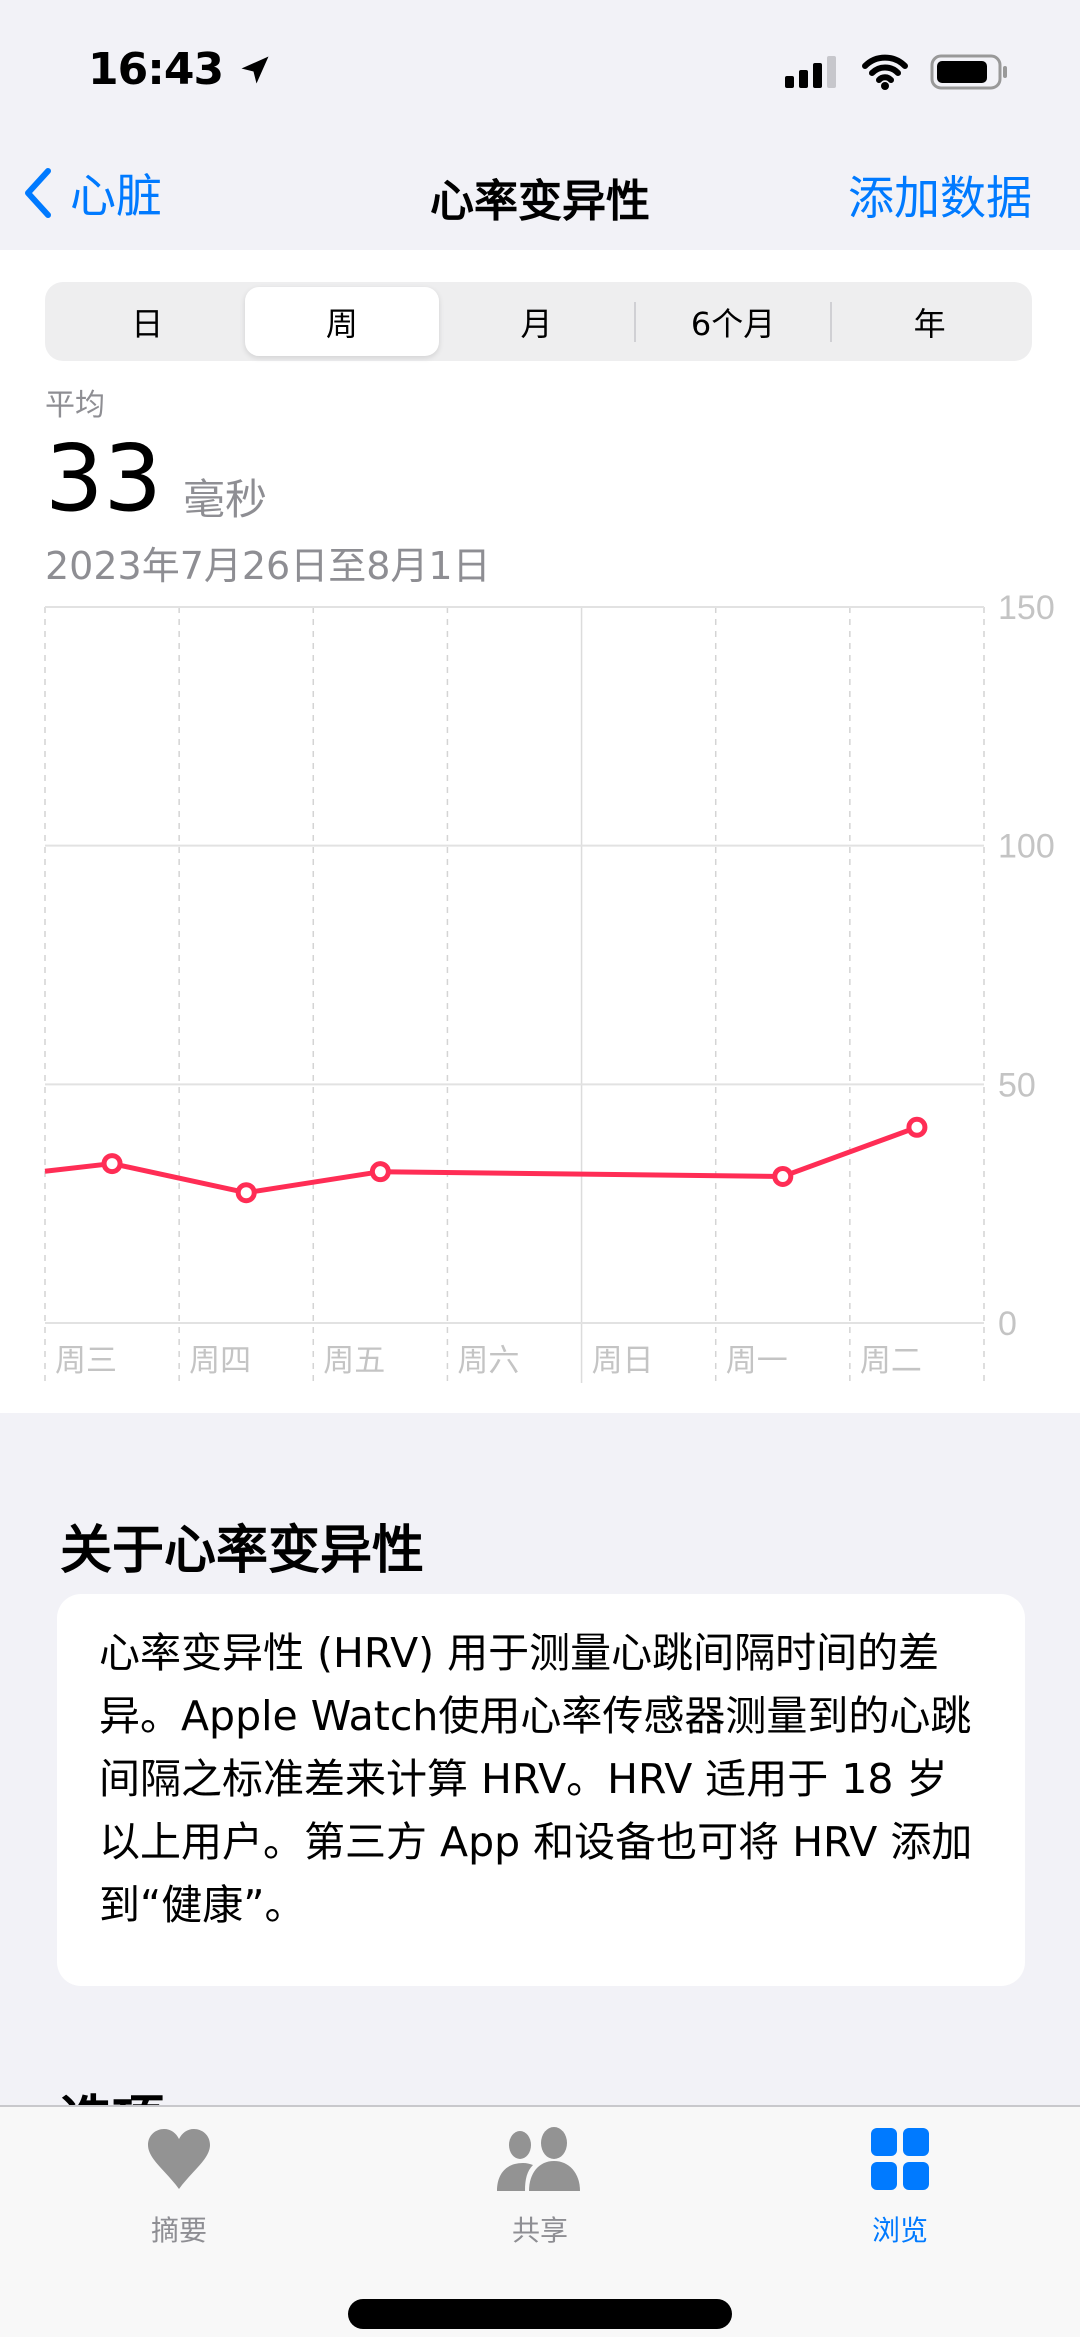 Image resolution: width=1080 pixels, height=2337 pixels. I want to click on tab-sharing: 共享, so click(540, 2188).